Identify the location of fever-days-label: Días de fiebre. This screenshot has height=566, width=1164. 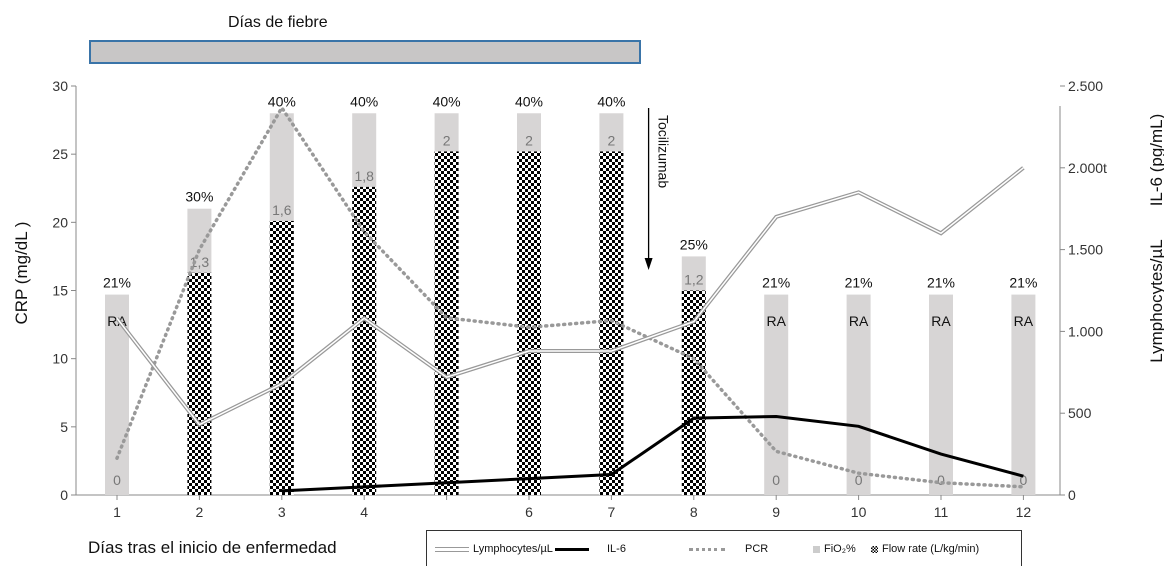
(278, 22).